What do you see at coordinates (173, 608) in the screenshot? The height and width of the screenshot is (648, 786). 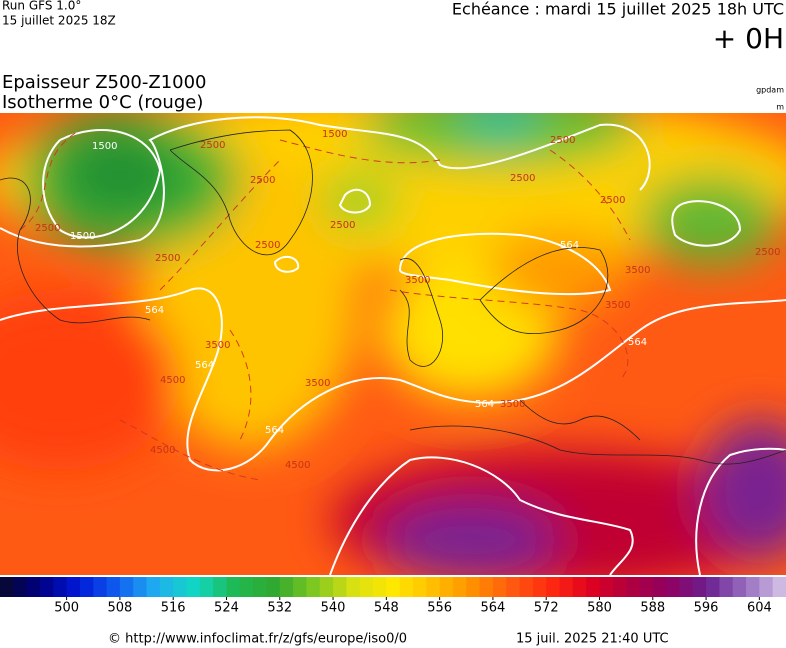 I see `colorbar-tick-label: 516` at bounding box center [173, 608].